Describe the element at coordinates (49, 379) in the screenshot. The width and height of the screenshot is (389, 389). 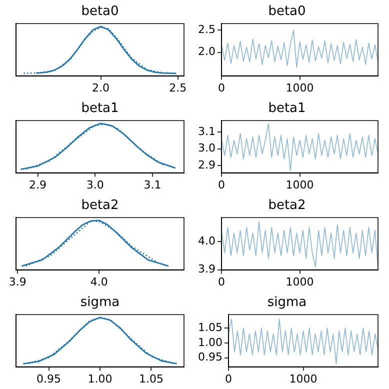
I see `x-tick-label: 0.95` at that location.